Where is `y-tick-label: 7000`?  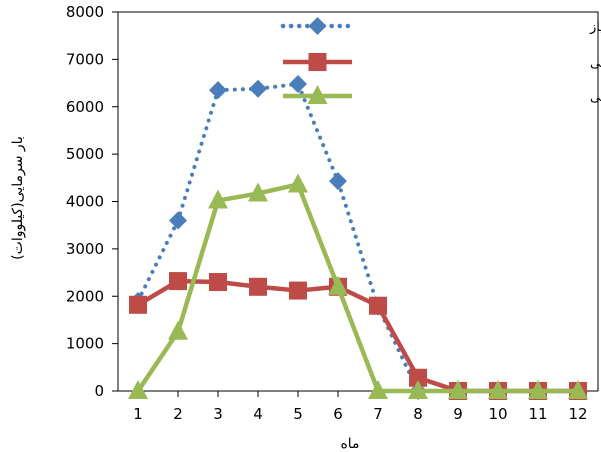
y-tick-label: 7000 is located at coordinates (85, 59).